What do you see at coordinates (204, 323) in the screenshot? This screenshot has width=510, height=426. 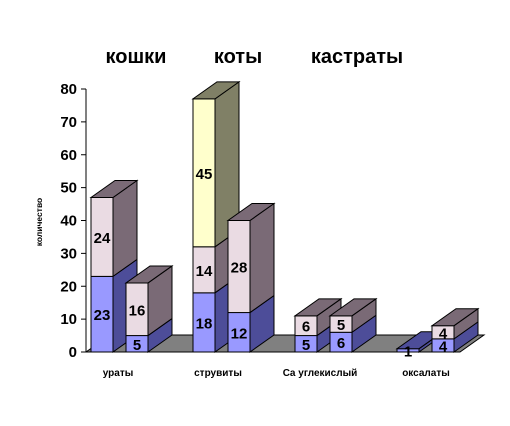 I see `data-label: 18` at bounding box center [204, 323].